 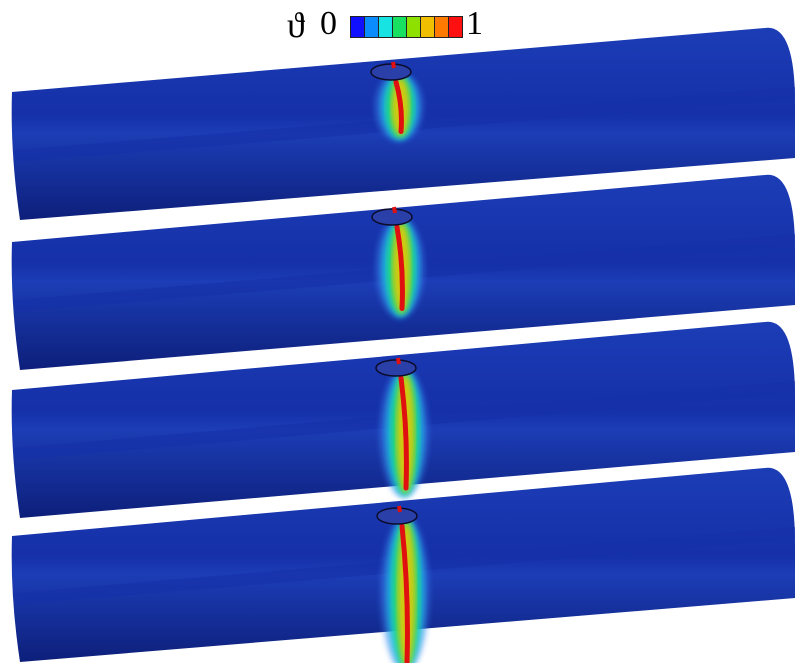 I want to click on legend-min-label: 0, so click(x=328, y=23).